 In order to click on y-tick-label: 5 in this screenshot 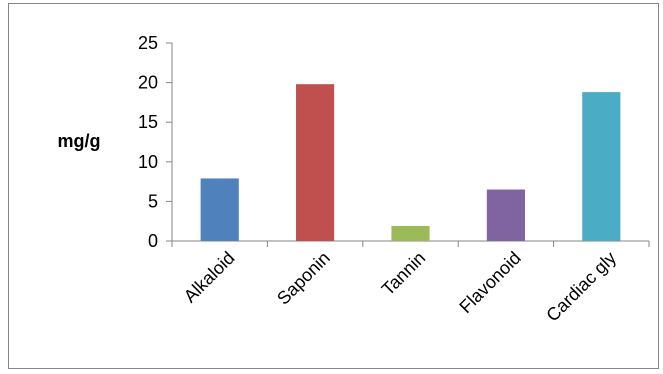, I will do `click(153, 201)`.